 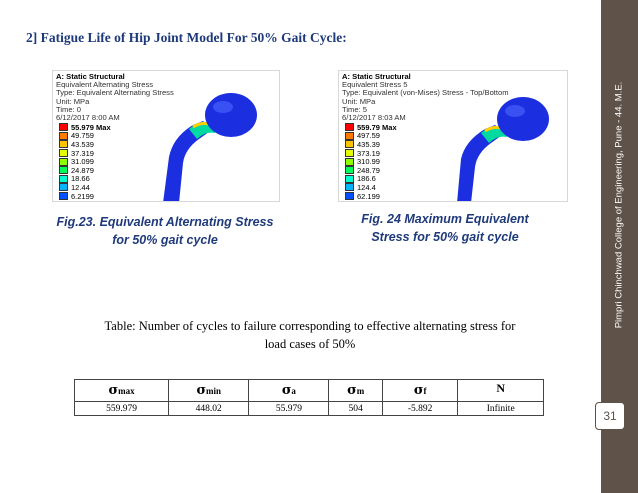 What do you see at coordinates (355, 109) in the screenshot?
I see `figure-header-line: Time: 5` at bounding box center [355, 109].